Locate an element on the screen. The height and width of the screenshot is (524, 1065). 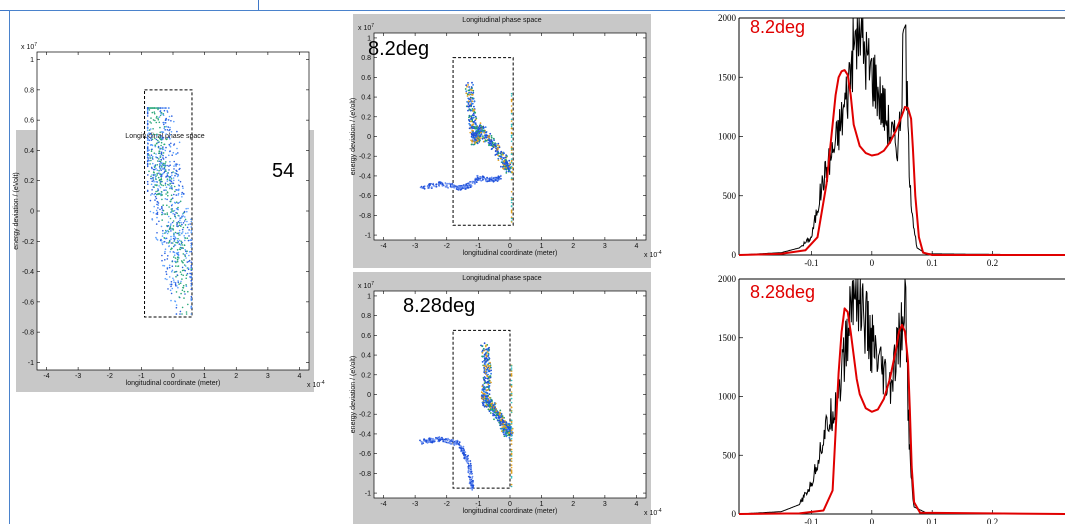
plot-title: Longitudinal phase space is located at coordinates (165, 136).